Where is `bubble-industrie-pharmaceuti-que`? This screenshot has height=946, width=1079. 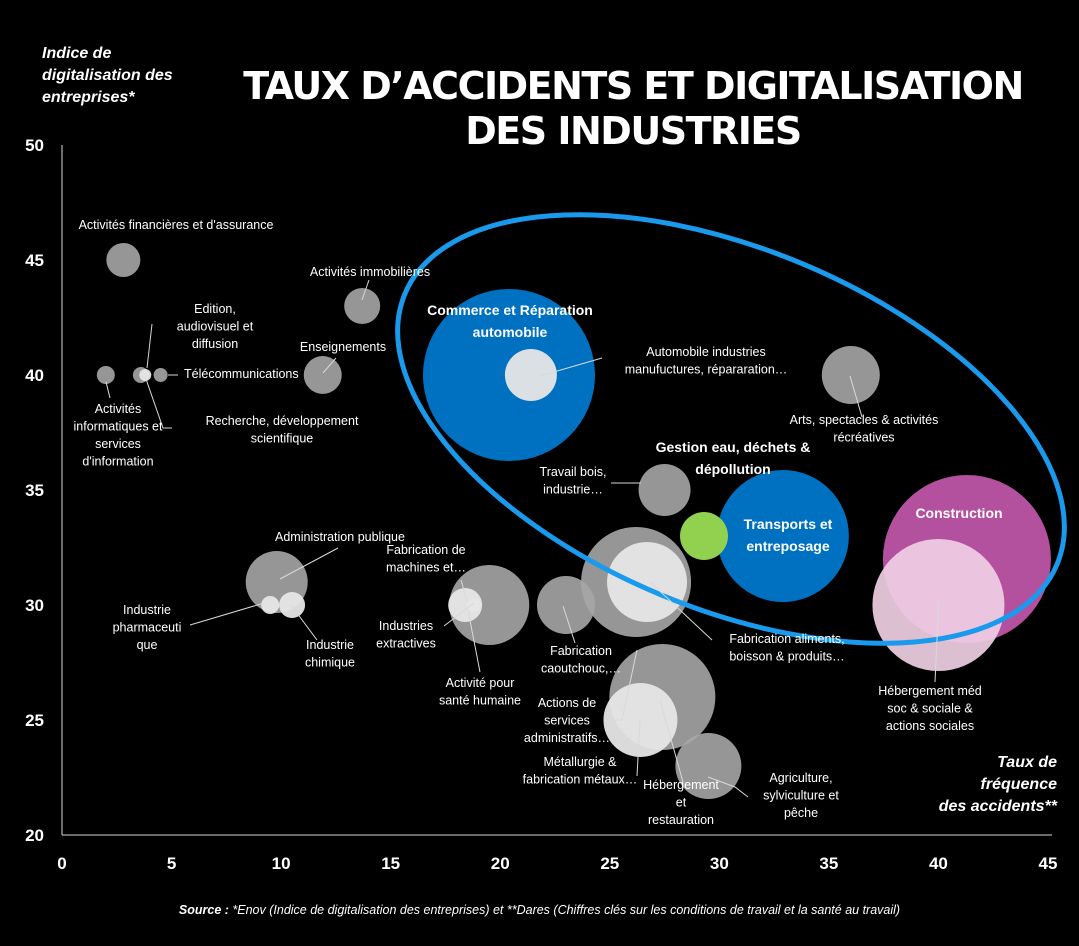
bubble-industrie-pharmaceuti-que is located at coordinates (270, 605).